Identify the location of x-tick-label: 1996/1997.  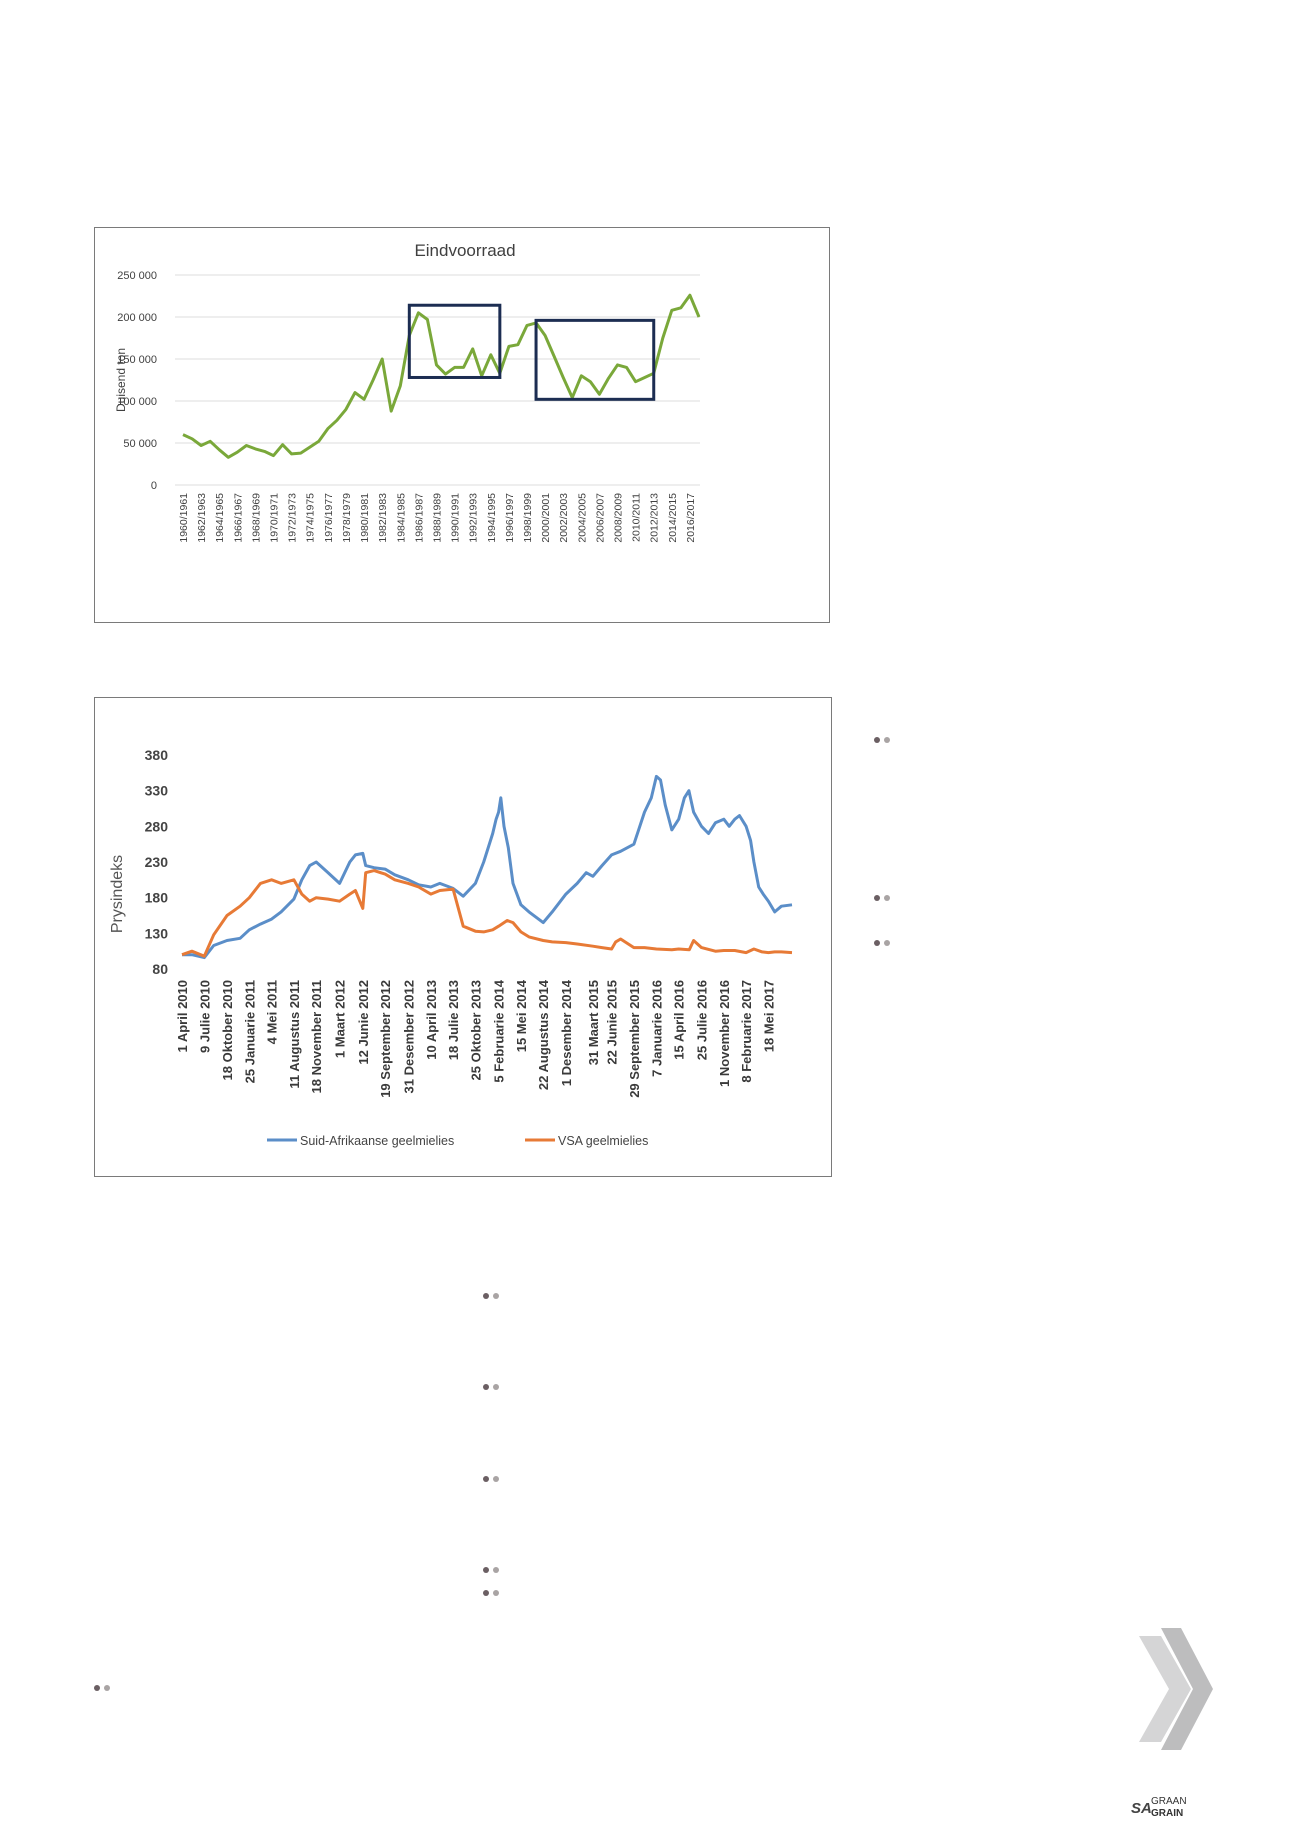
(510, 518).